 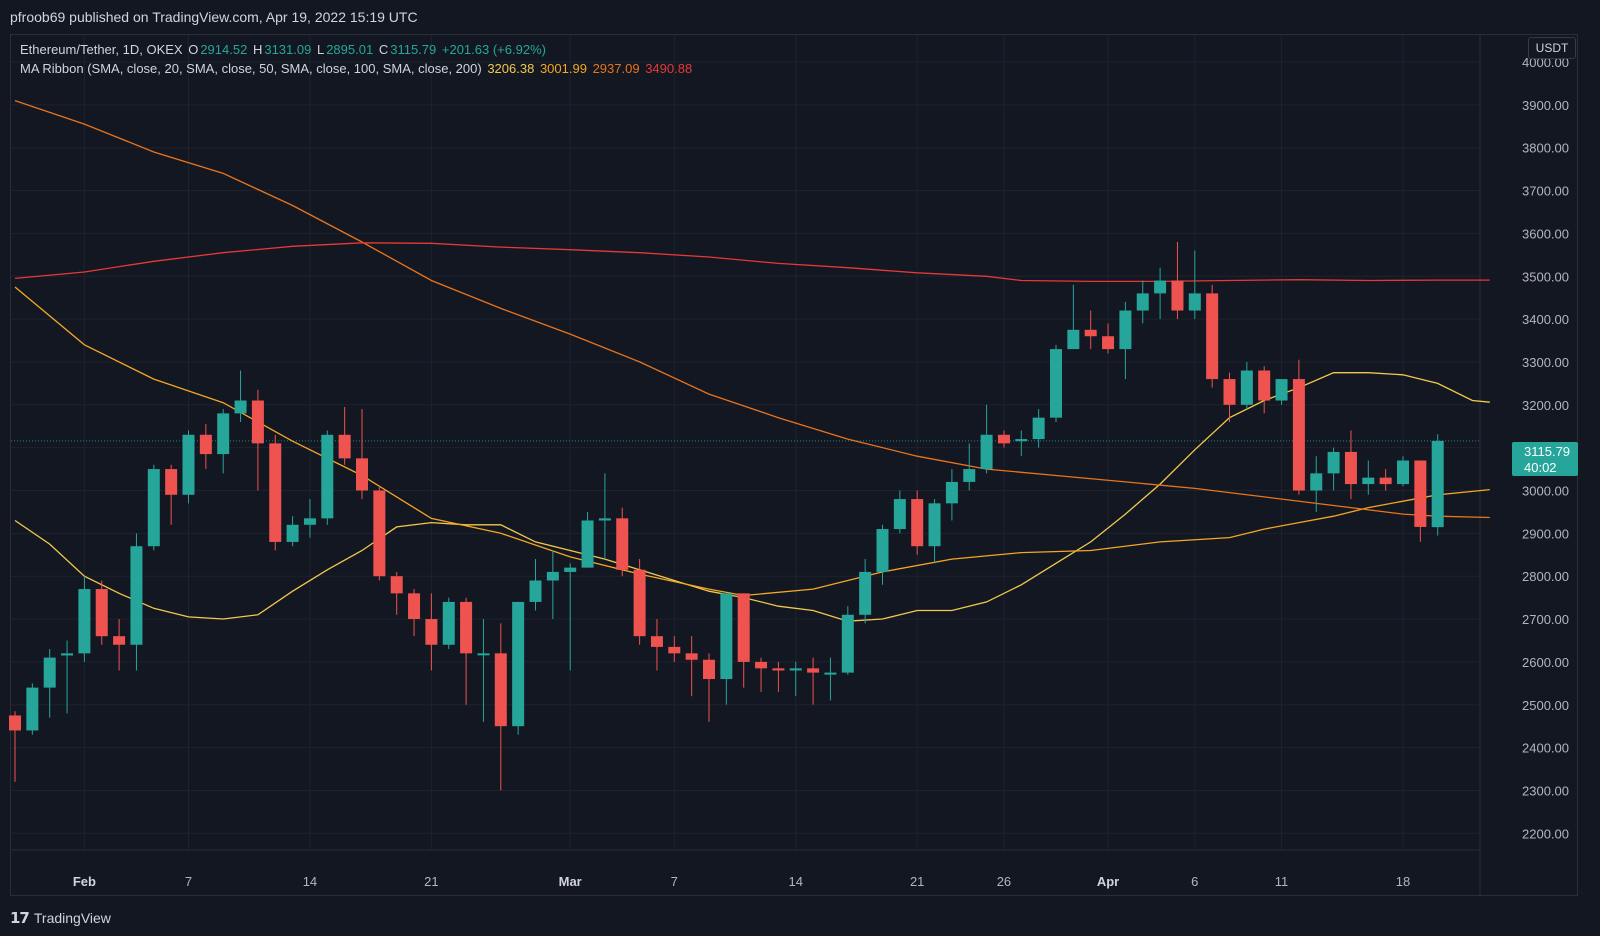 I want to click on bar-countdown: 40:02, so click(x=1540, y=467).